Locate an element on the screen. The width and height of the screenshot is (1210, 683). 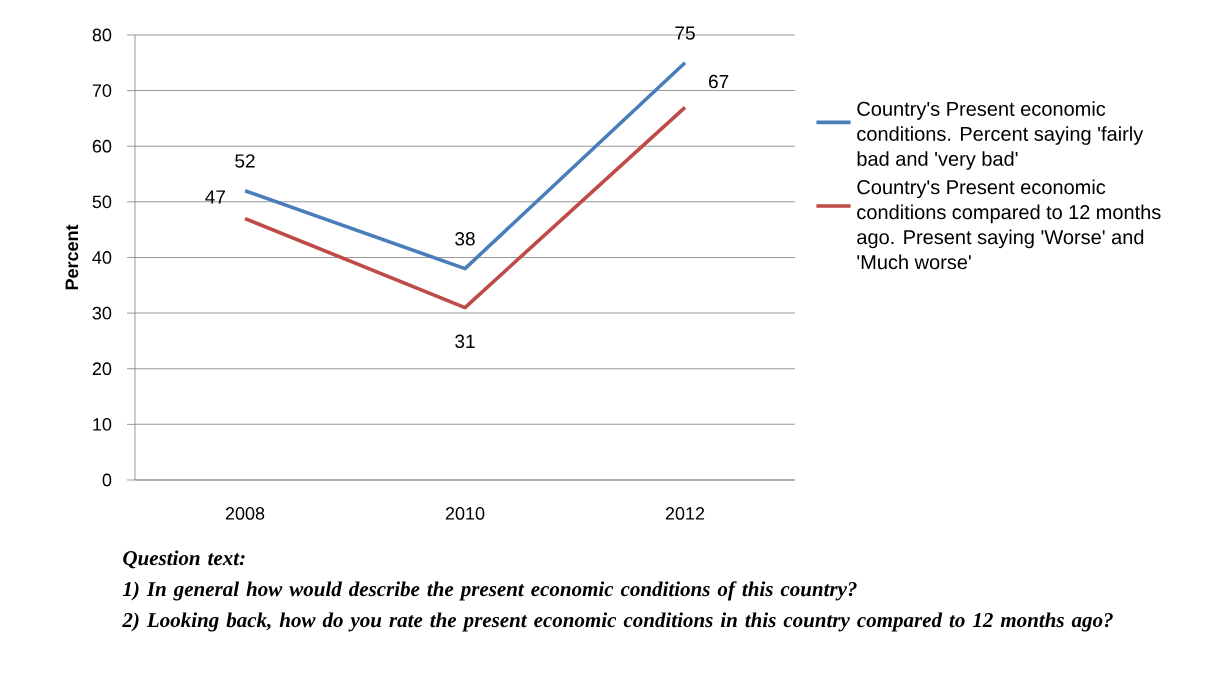
legend-label: Country's Present economic conditions compared to 12 months ago. Present saying 'Worse' and 'Much worse' is located at coordinates (1009, 224).